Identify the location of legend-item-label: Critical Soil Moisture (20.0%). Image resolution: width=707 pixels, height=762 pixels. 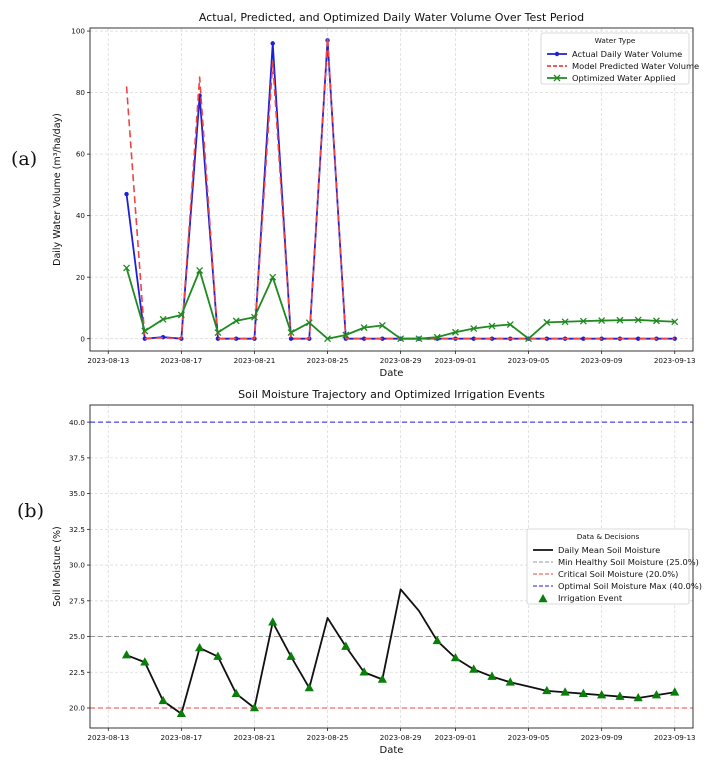
(618, 574).